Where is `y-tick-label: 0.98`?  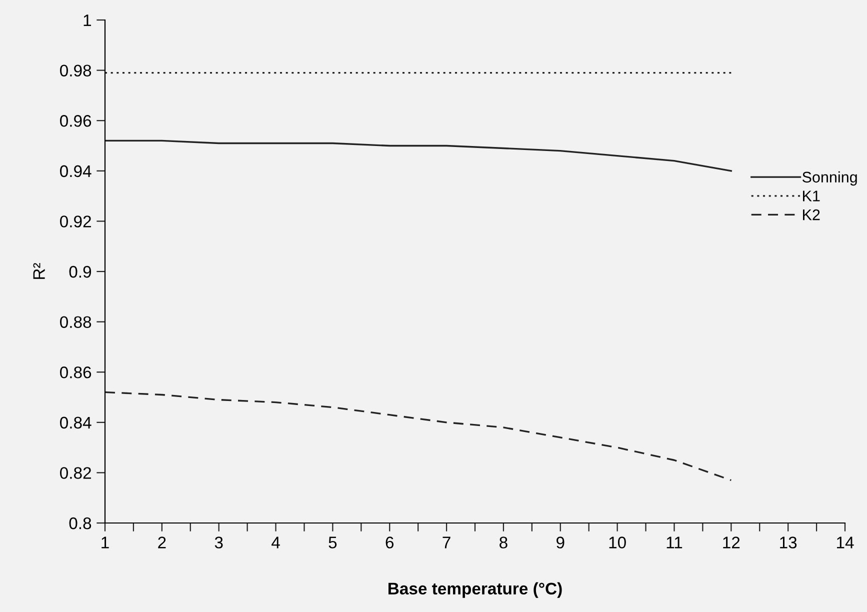 y-tick-label: 0.98 is located at coordinates (76, 70).